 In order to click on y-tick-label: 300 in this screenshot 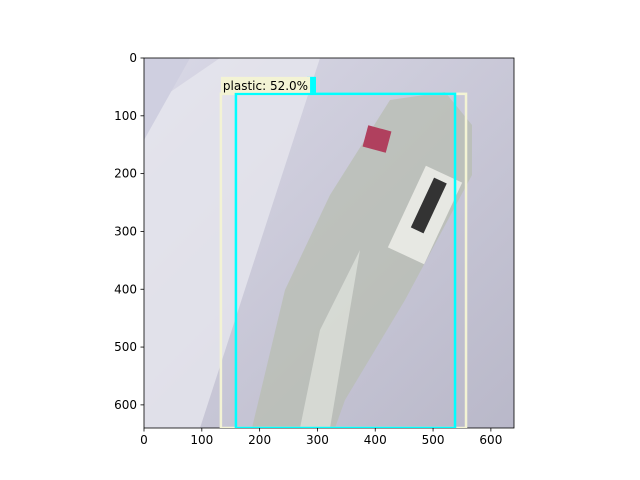, I will do `click(125, 231)`.